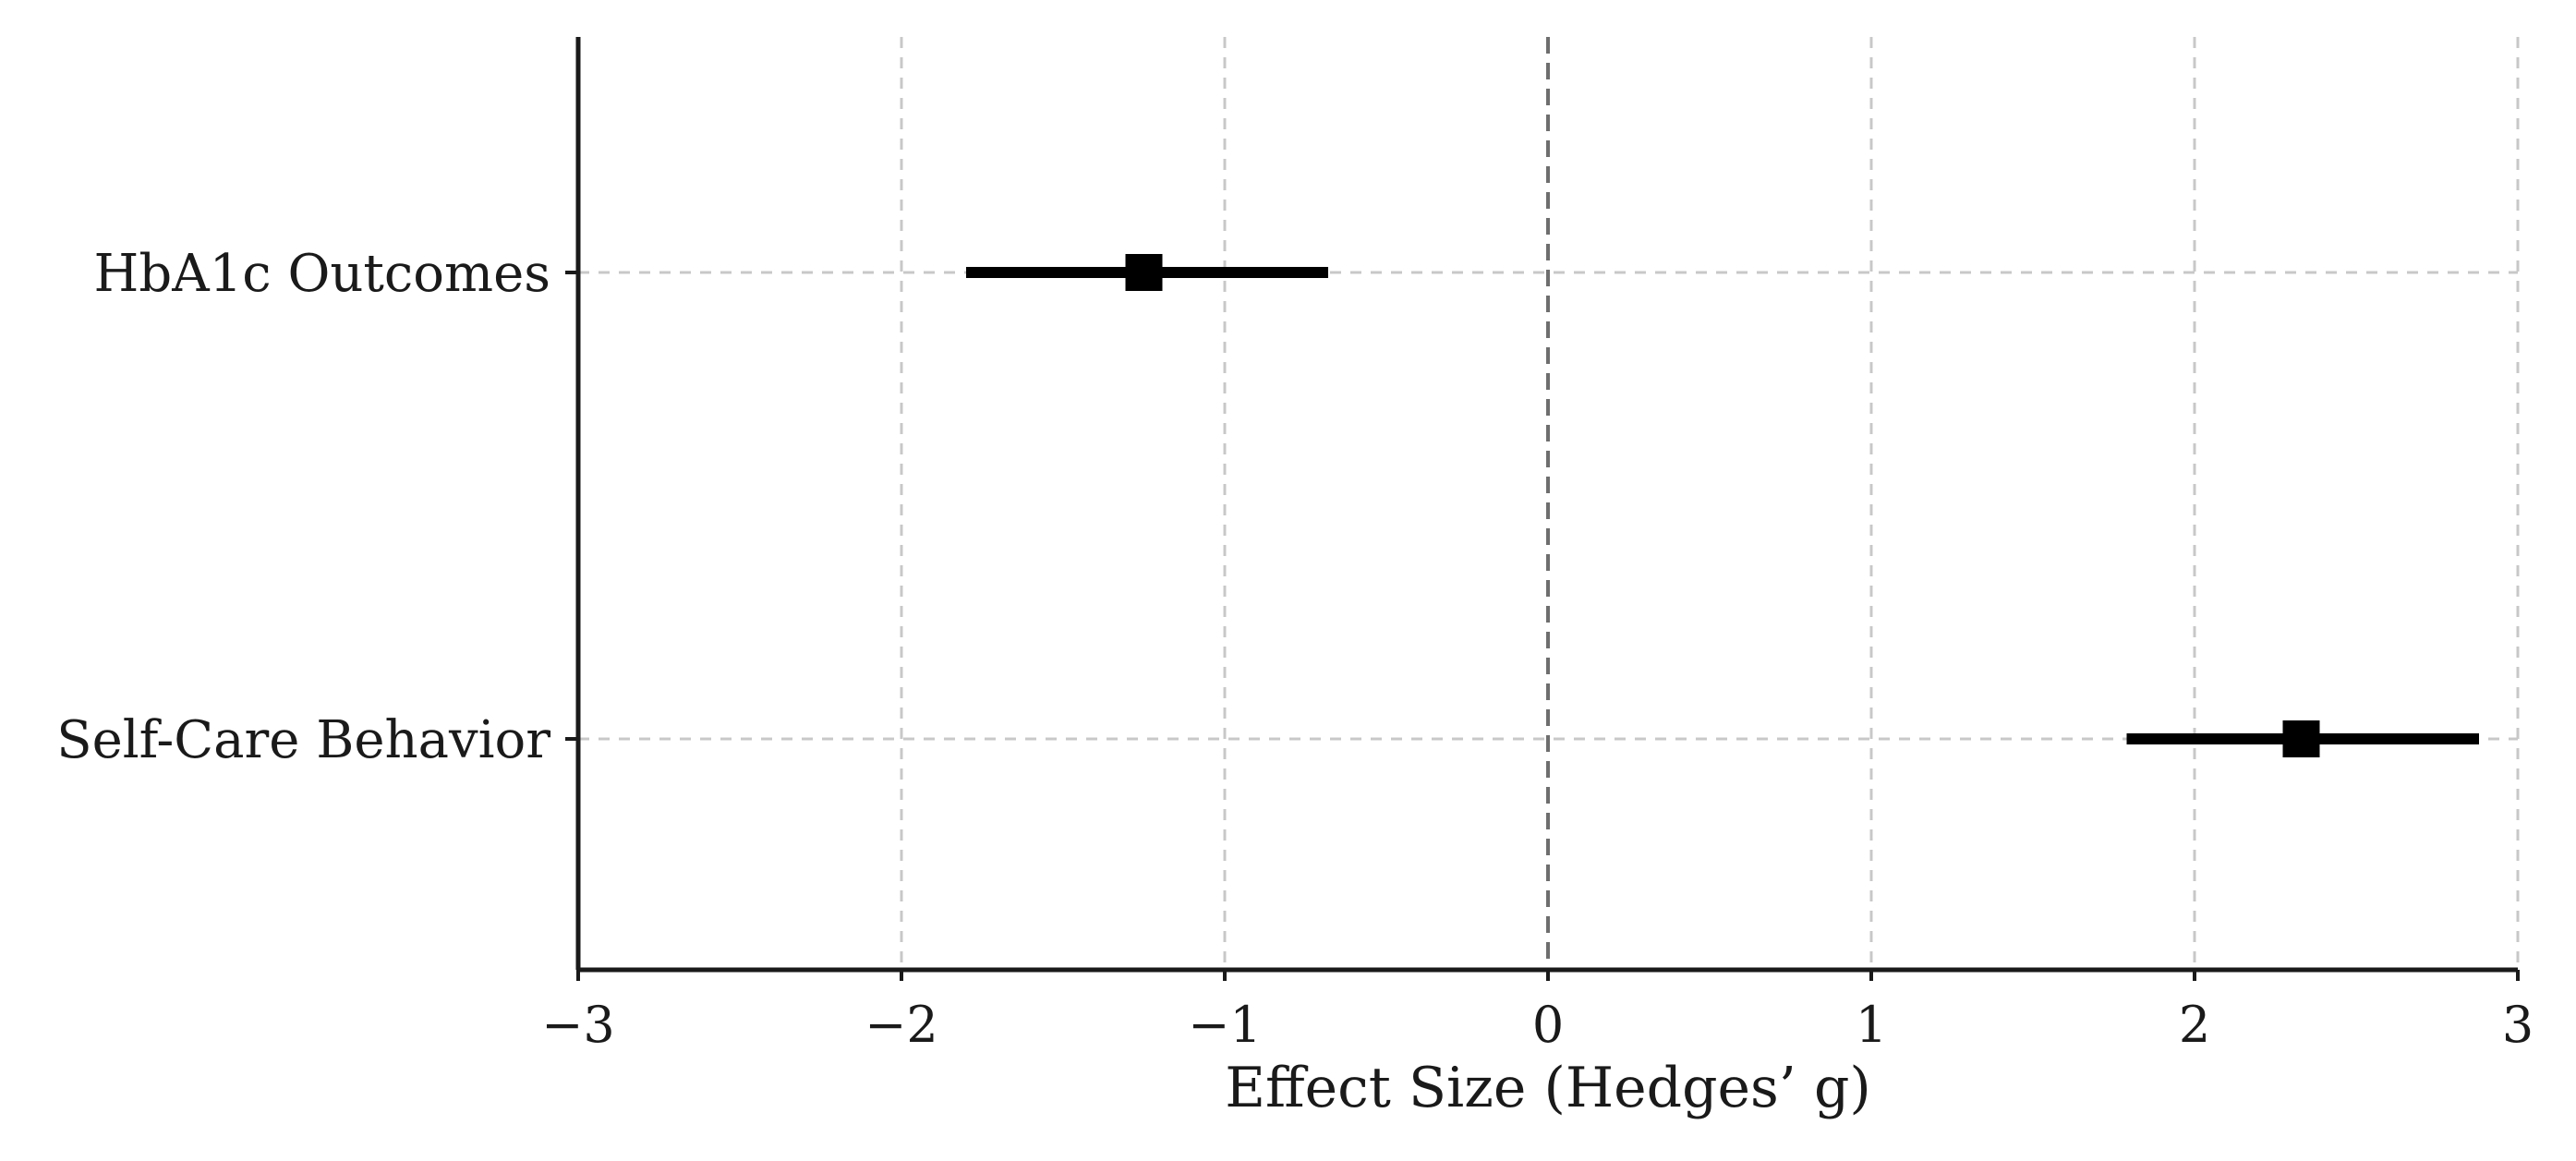 The image size is (2576, 1161). Describe the element at coordinates (578, 1025) in the screenshot. I see `x-tick-label: −3` at that location.